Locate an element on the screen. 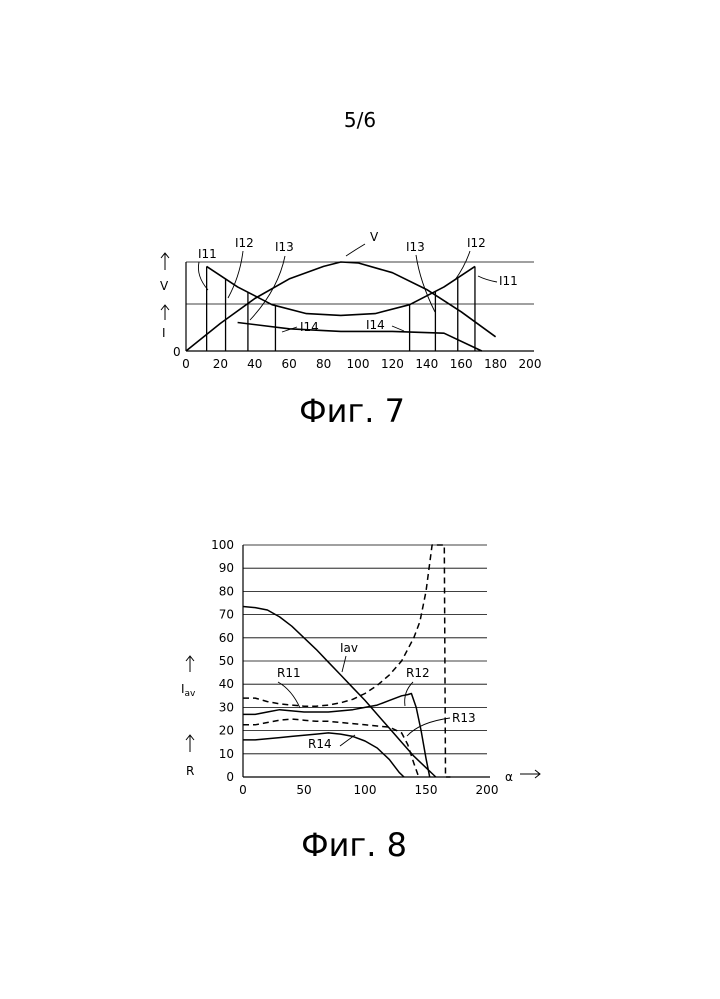 The height and width of the screenshot is (999, 720). fig8-y-tick-label: 30 is located at coordinates (226, 707).